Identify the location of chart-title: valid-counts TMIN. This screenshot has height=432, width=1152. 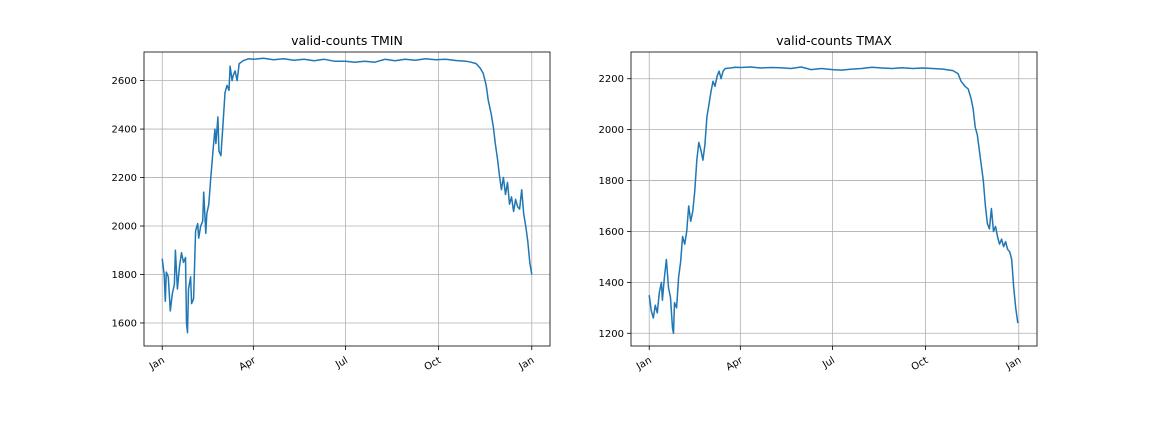
(347, 40).